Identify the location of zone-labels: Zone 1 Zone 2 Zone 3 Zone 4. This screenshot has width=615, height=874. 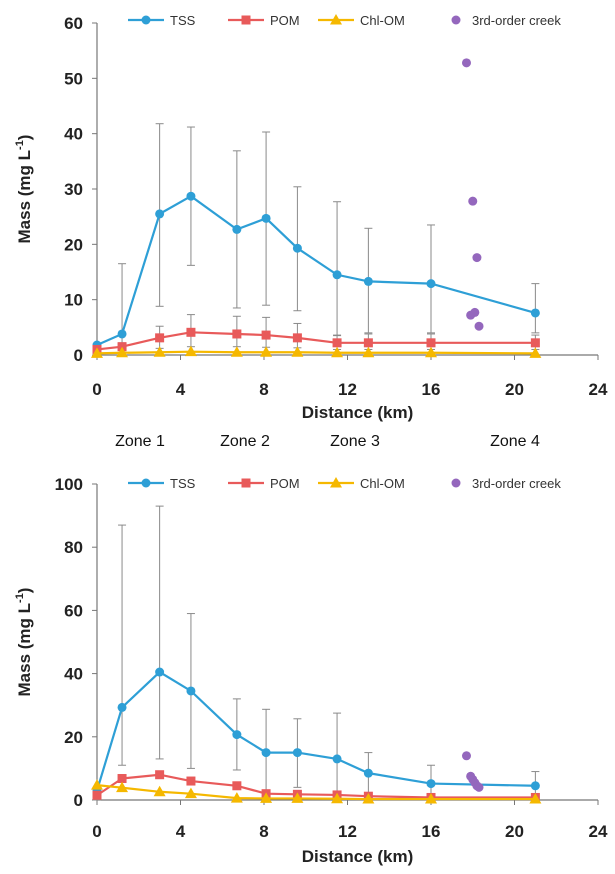
(327, 441).